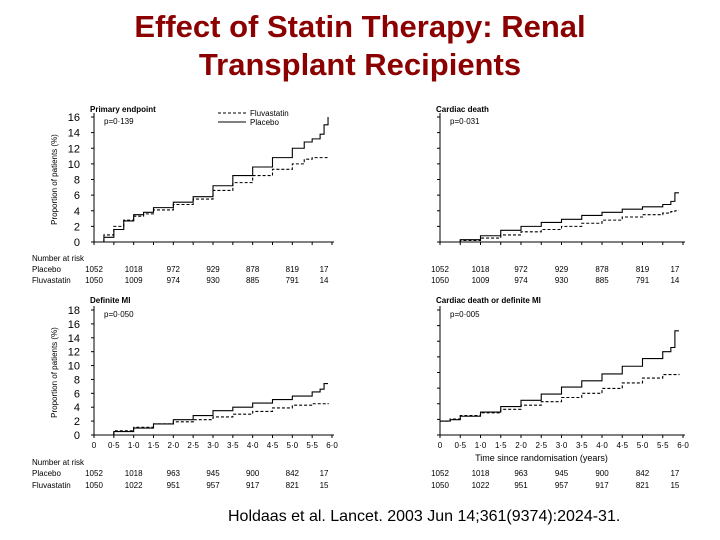 The image size is (720, 540). What do you see at coordinates (119, 121) in the screenshot?
I see `p-value-annotation: p=0·139` at bounding box center [119, 121].